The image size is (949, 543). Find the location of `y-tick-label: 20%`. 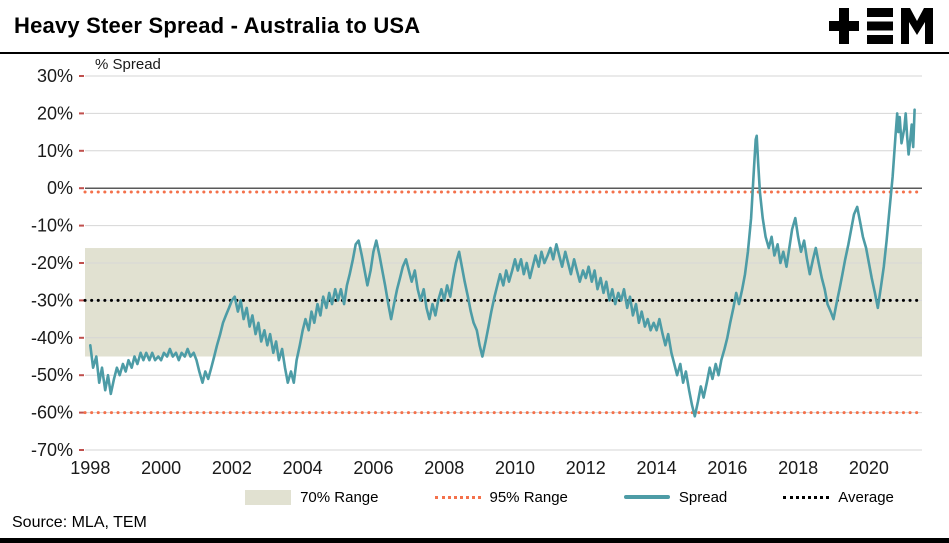

y-tick-label: 20% is located at coordinates (55, 113).